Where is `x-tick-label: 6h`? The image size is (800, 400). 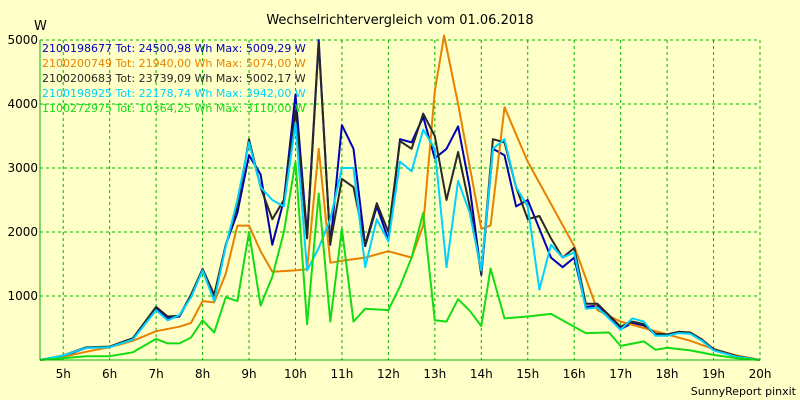
x-tick-label: 6h is located at coordinates (109, 374).